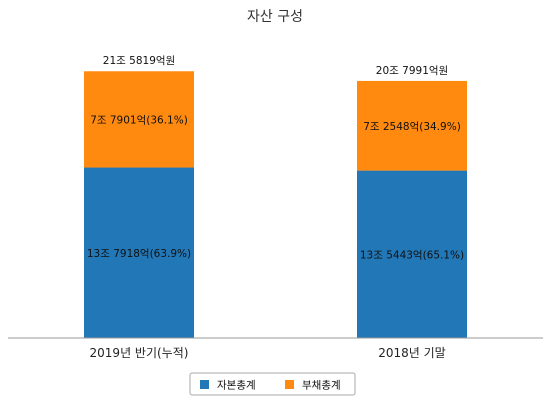  What do you see at coordinates (412, 71) in the screenshot?
I see `total-label-2: 20조 7991억원` at bounding box center [412, 71].